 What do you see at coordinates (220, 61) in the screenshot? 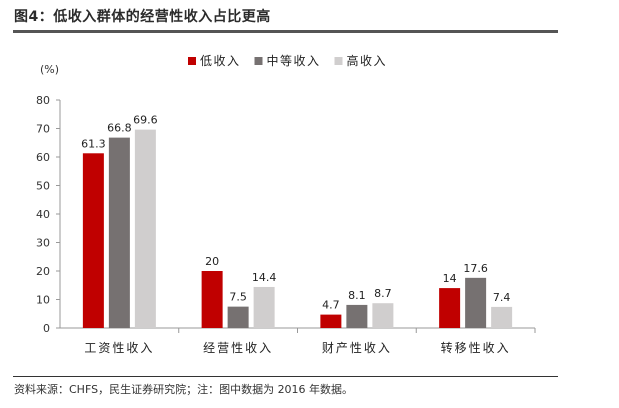
I see `legend-label: 低收入` at bounding box center [220, 61].